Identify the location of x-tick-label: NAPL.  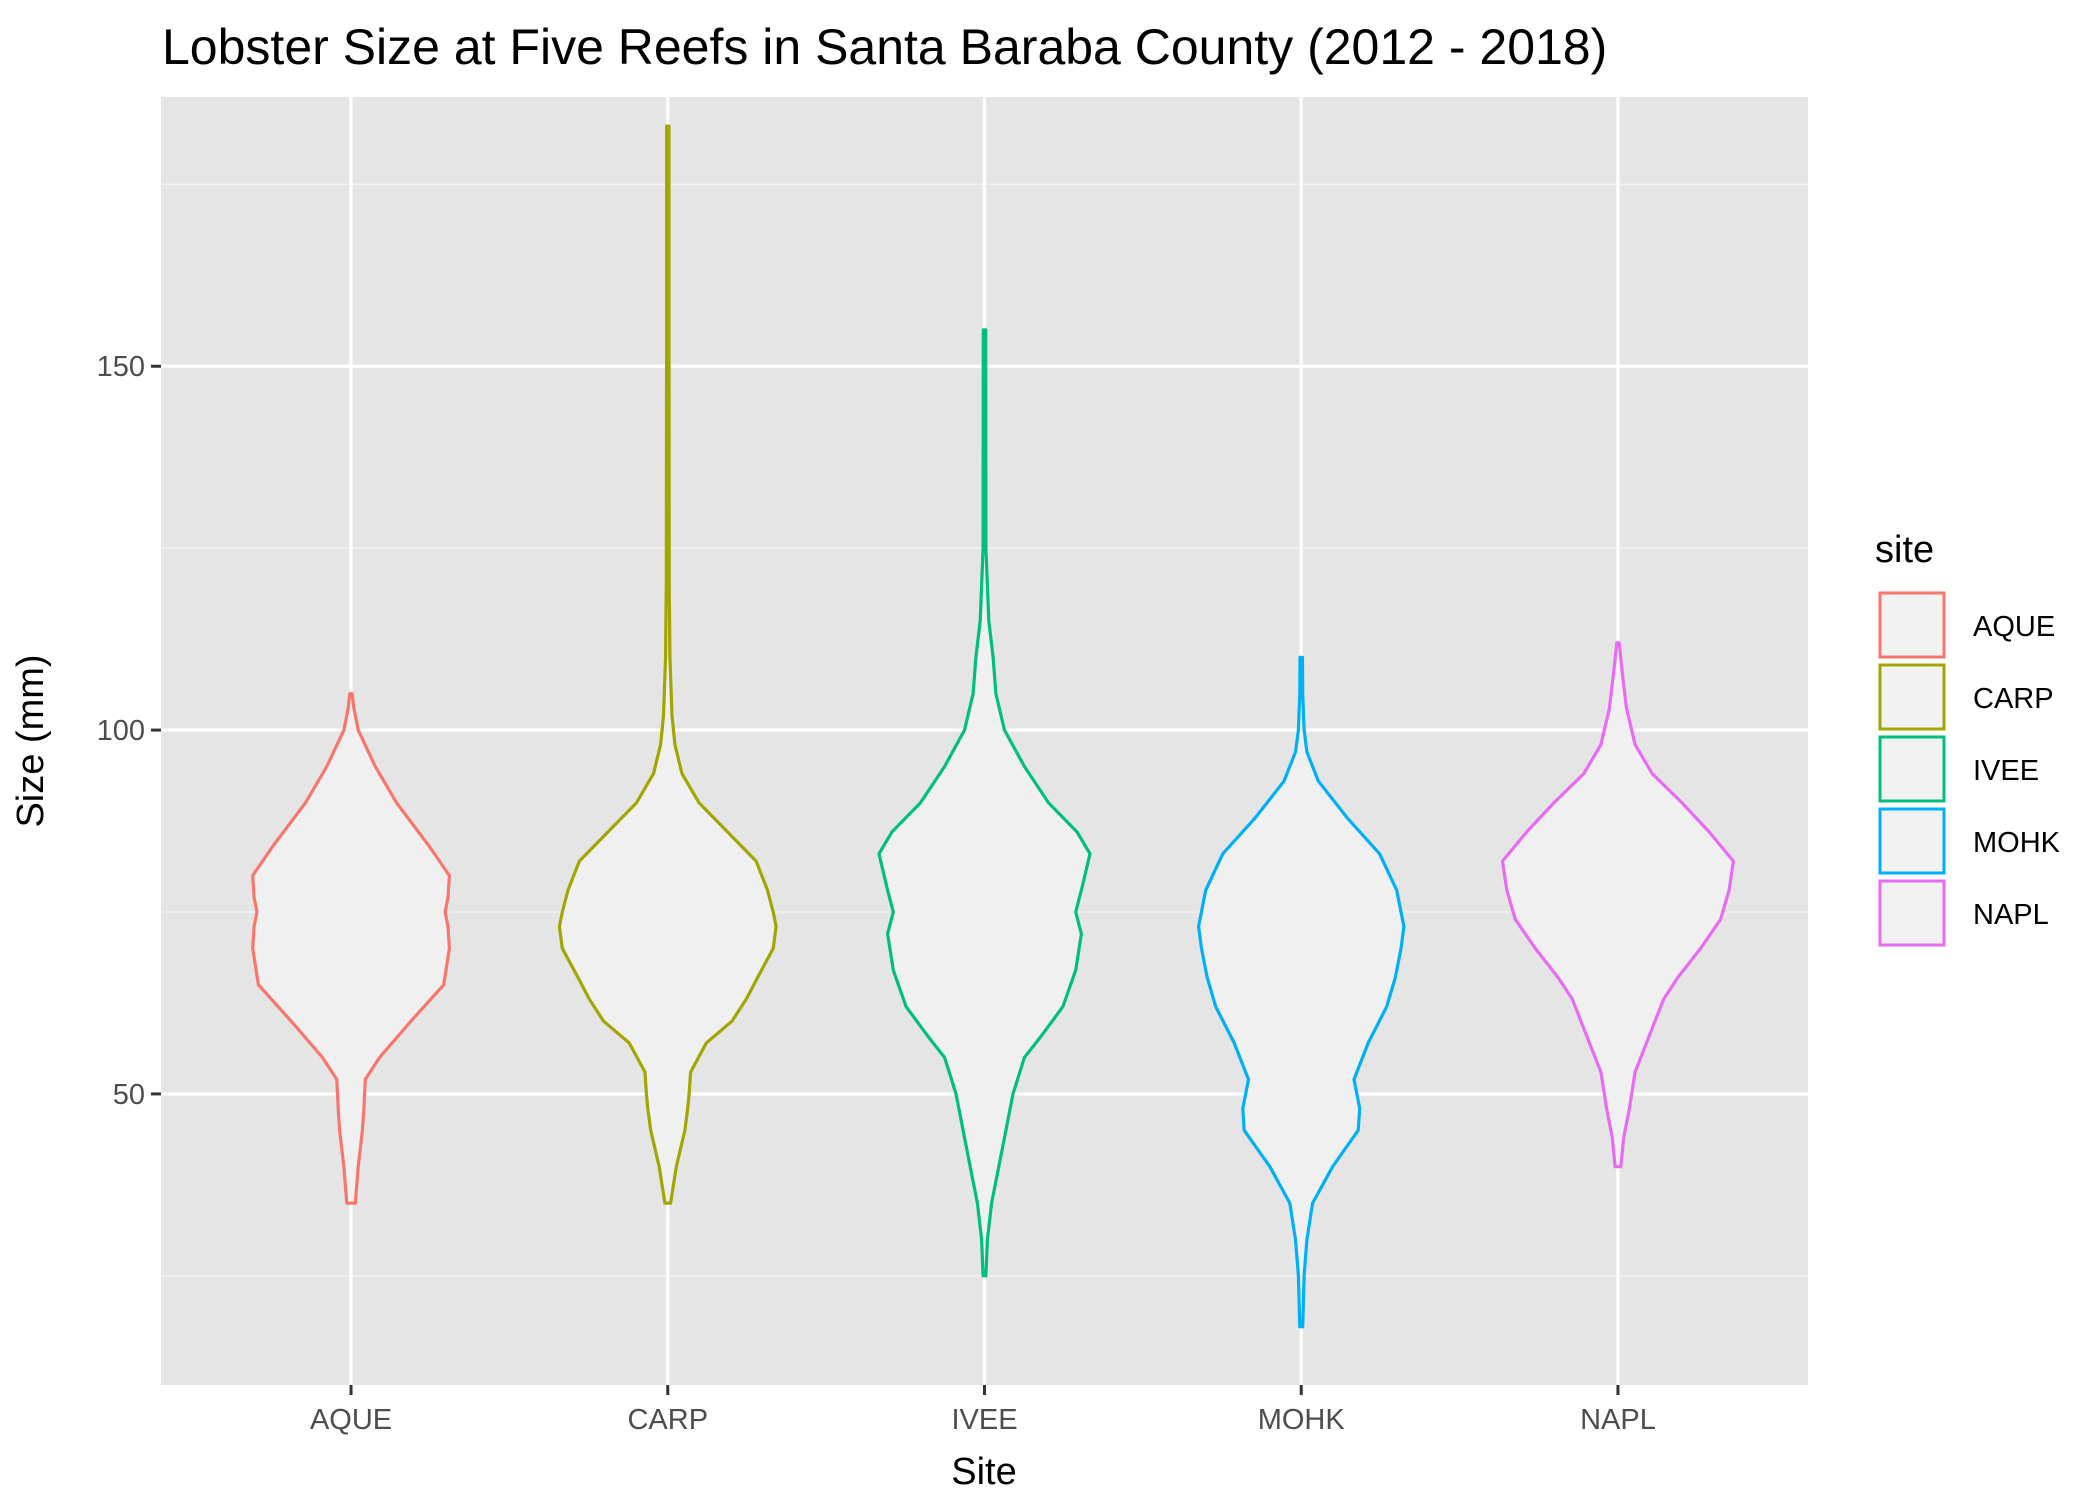
(1618, 1420).